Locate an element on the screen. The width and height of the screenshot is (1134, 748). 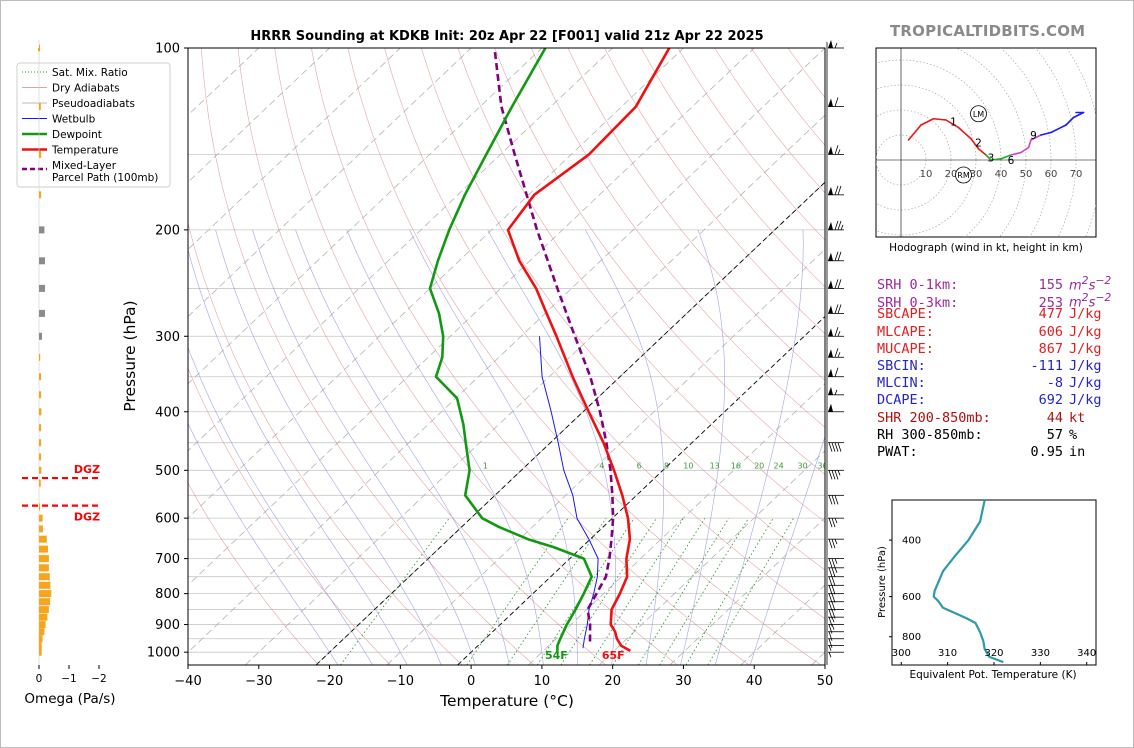
index-name: SRH 0-3km: is located at coordinates (918, 302).